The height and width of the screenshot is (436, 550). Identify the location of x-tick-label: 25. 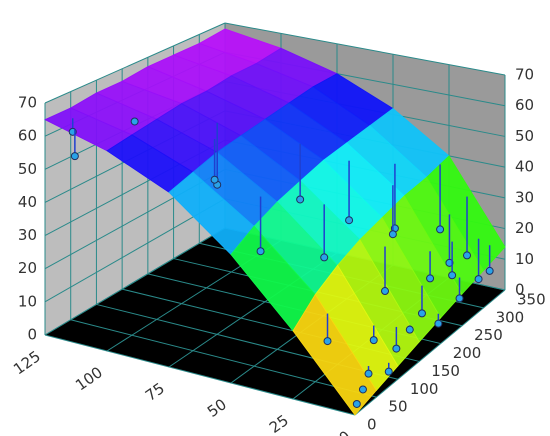
(279, 423).